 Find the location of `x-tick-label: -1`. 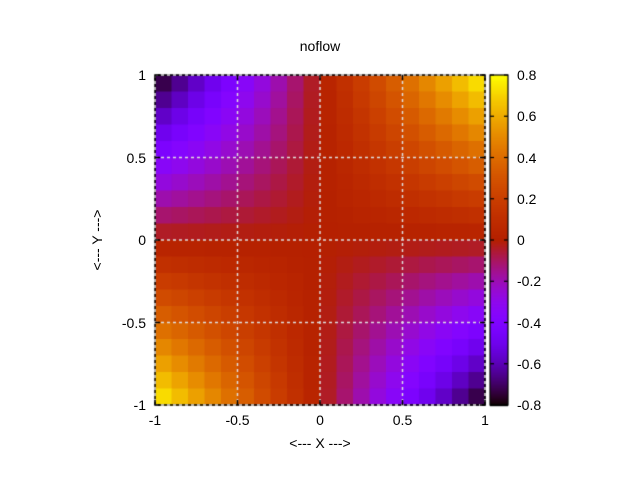

x-tick-label: -1 is located at coordinates (155, 420).